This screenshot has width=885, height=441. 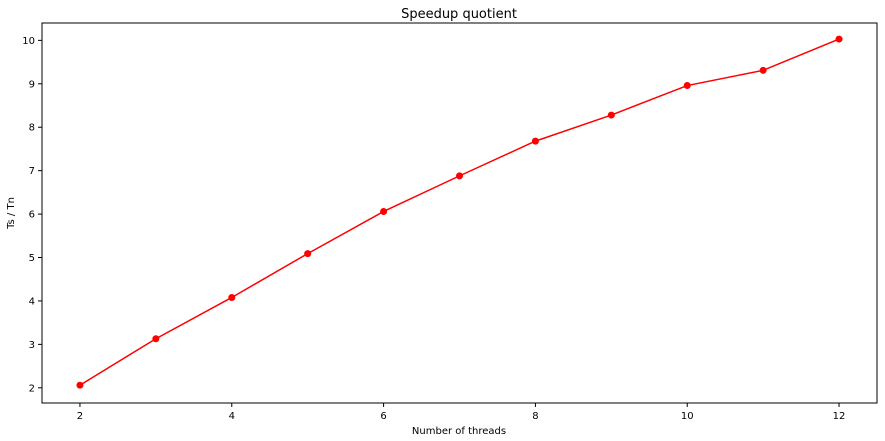 I want to click on y-axis: 2 3 4 5 6 7 8 9 10, so click(x=32, y=215).